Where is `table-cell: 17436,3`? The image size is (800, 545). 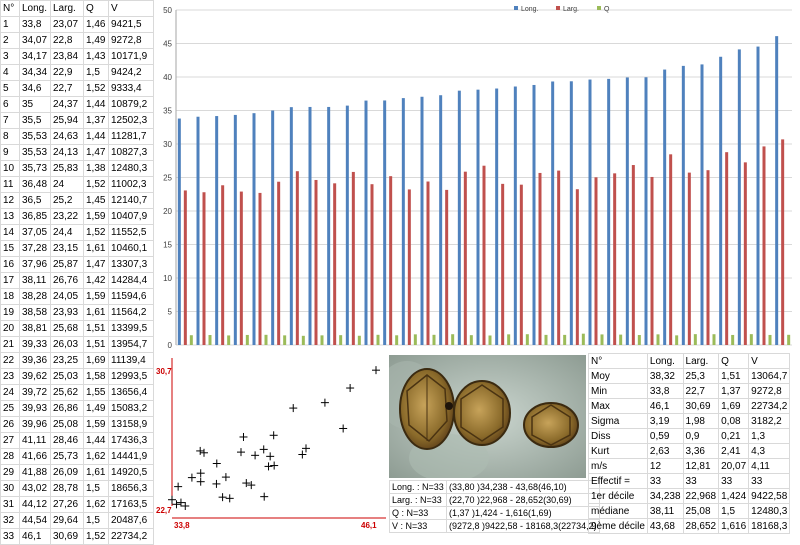
table-cell: 17436,3 is located at coordinates (131, 440).